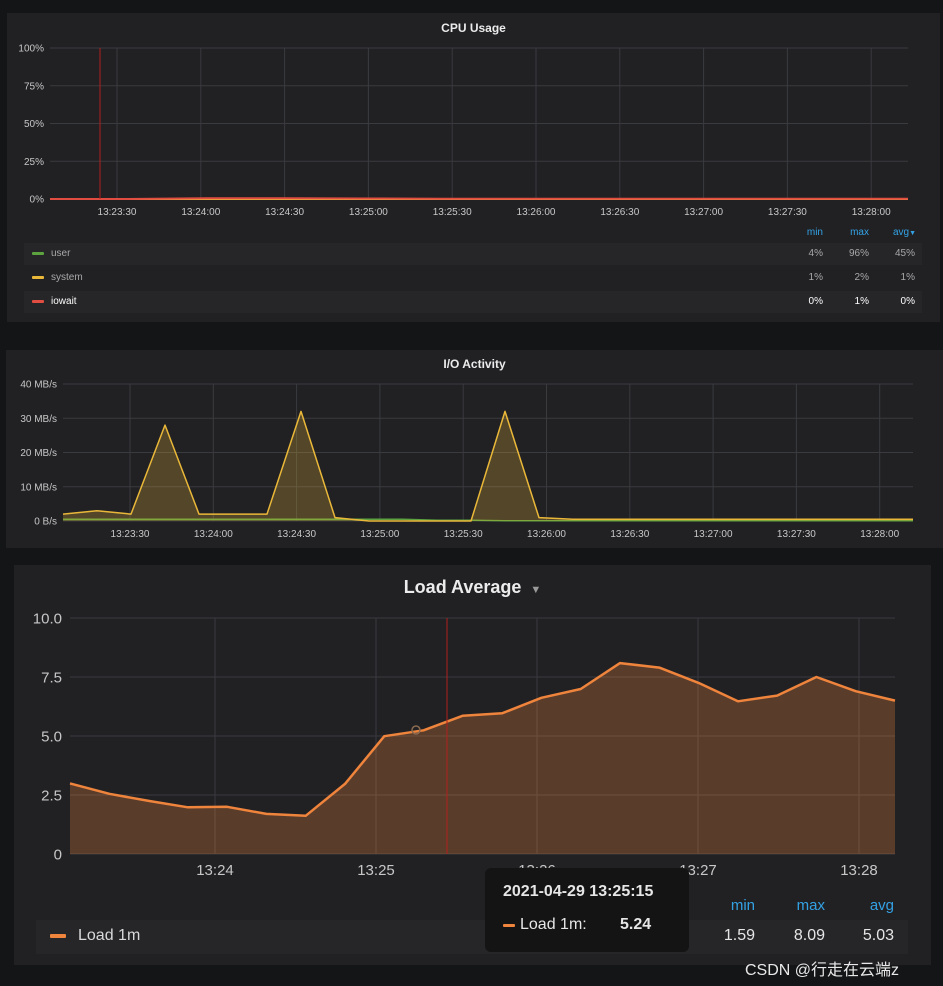 This screenshot has height=986, width=943. What do you see at coordinates (472, 937) in the screenshot?
I see `load-legend-row` at bounding box center [472, 937].